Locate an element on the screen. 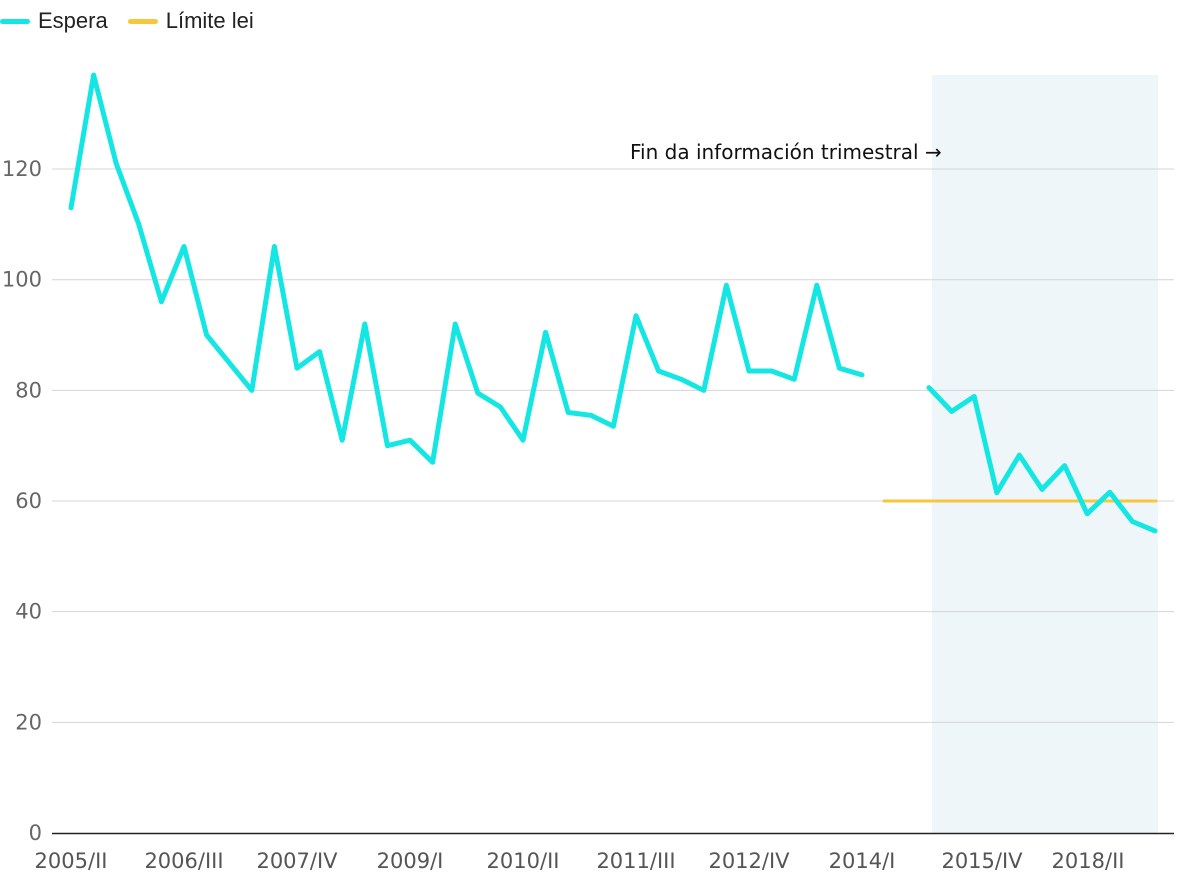 This screenshot has height=892, width=1200. y-tick-label: 80 is located at coordinates (28, 390).